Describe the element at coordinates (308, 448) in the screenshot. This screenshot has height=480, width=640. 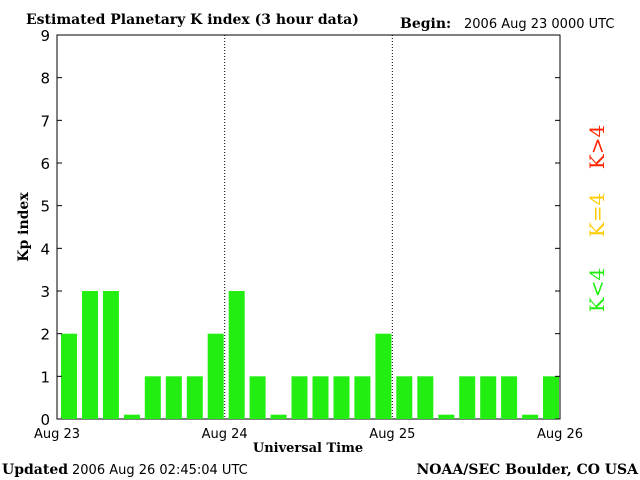
I see `x-axis-label: Universal Time` at that location.